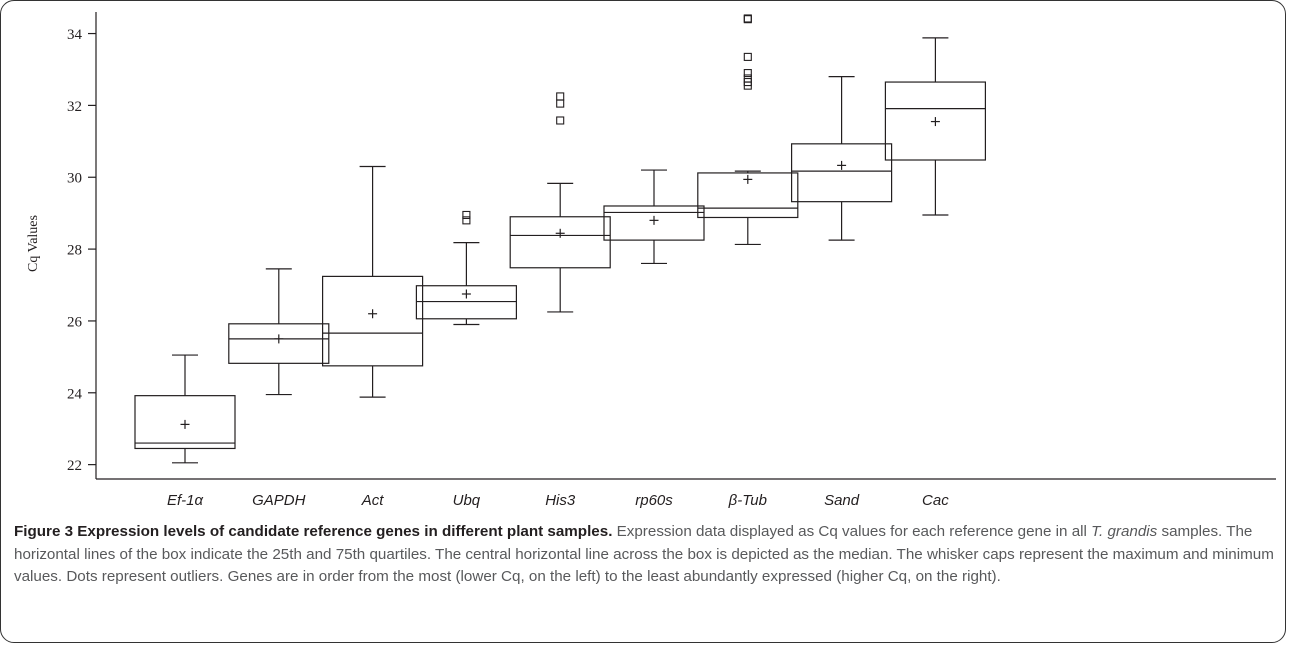 This screenshot has width=1289, height=646. I want to click on x-tick-label: β-Tub, so click(747, 500).